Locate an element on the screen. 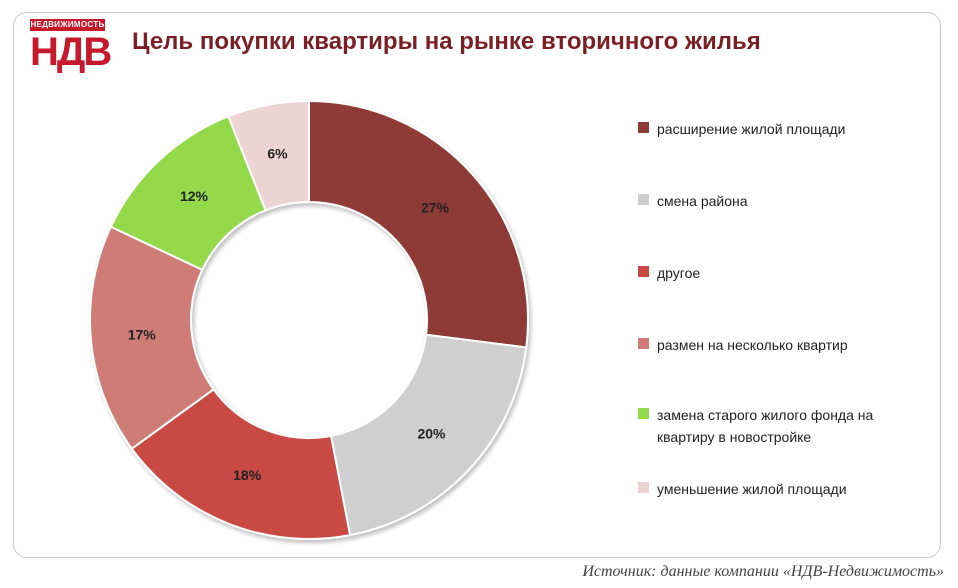  legend-item-4: размен на несколько квартир is located at coordinates (782, 345).